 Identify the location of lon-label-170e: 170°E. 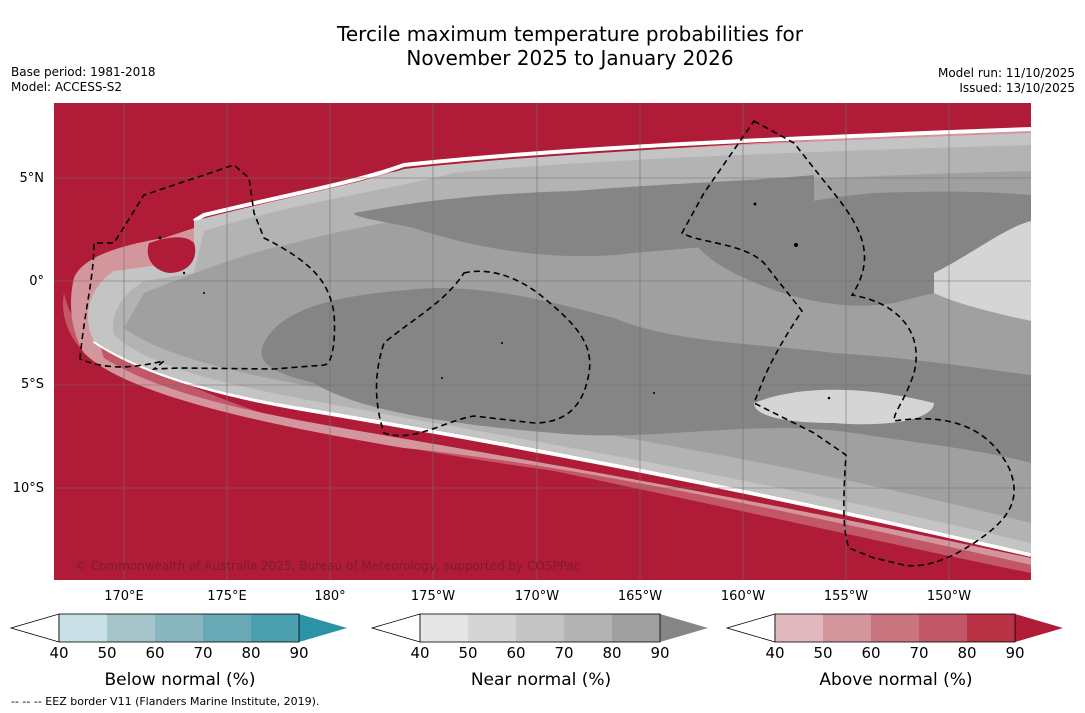
(124, 596).